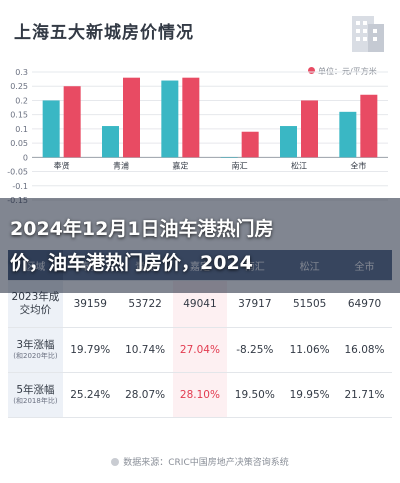 This screenshot has height=483, width=400. I want to click on x-tick-label: 青浦, so click(121, 165).